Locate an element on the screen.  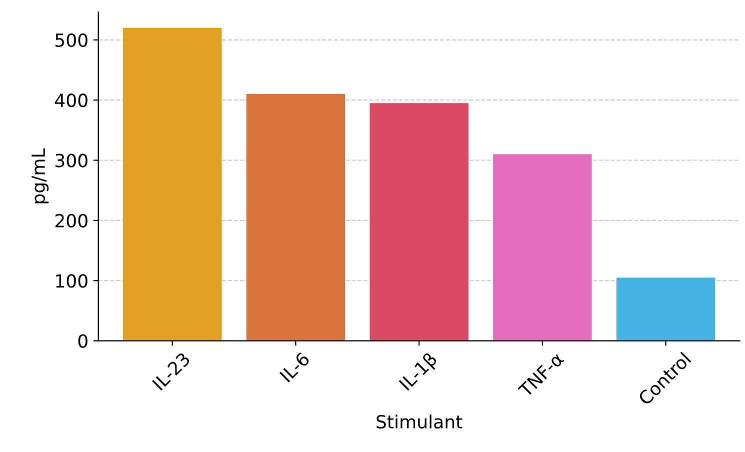
y-tick-label: 400 is located at coordinates (71, 101).